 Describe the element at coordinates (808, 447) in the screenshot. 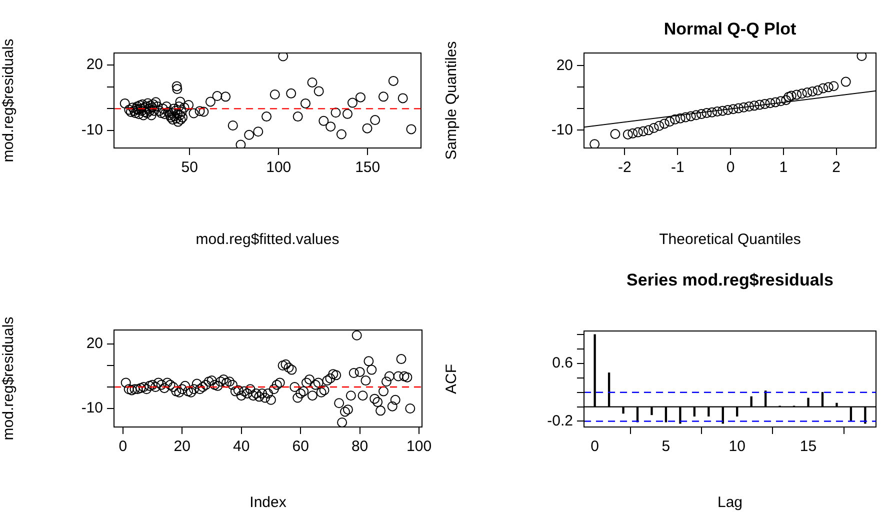

I see `x-tick-label: 15` at that location.